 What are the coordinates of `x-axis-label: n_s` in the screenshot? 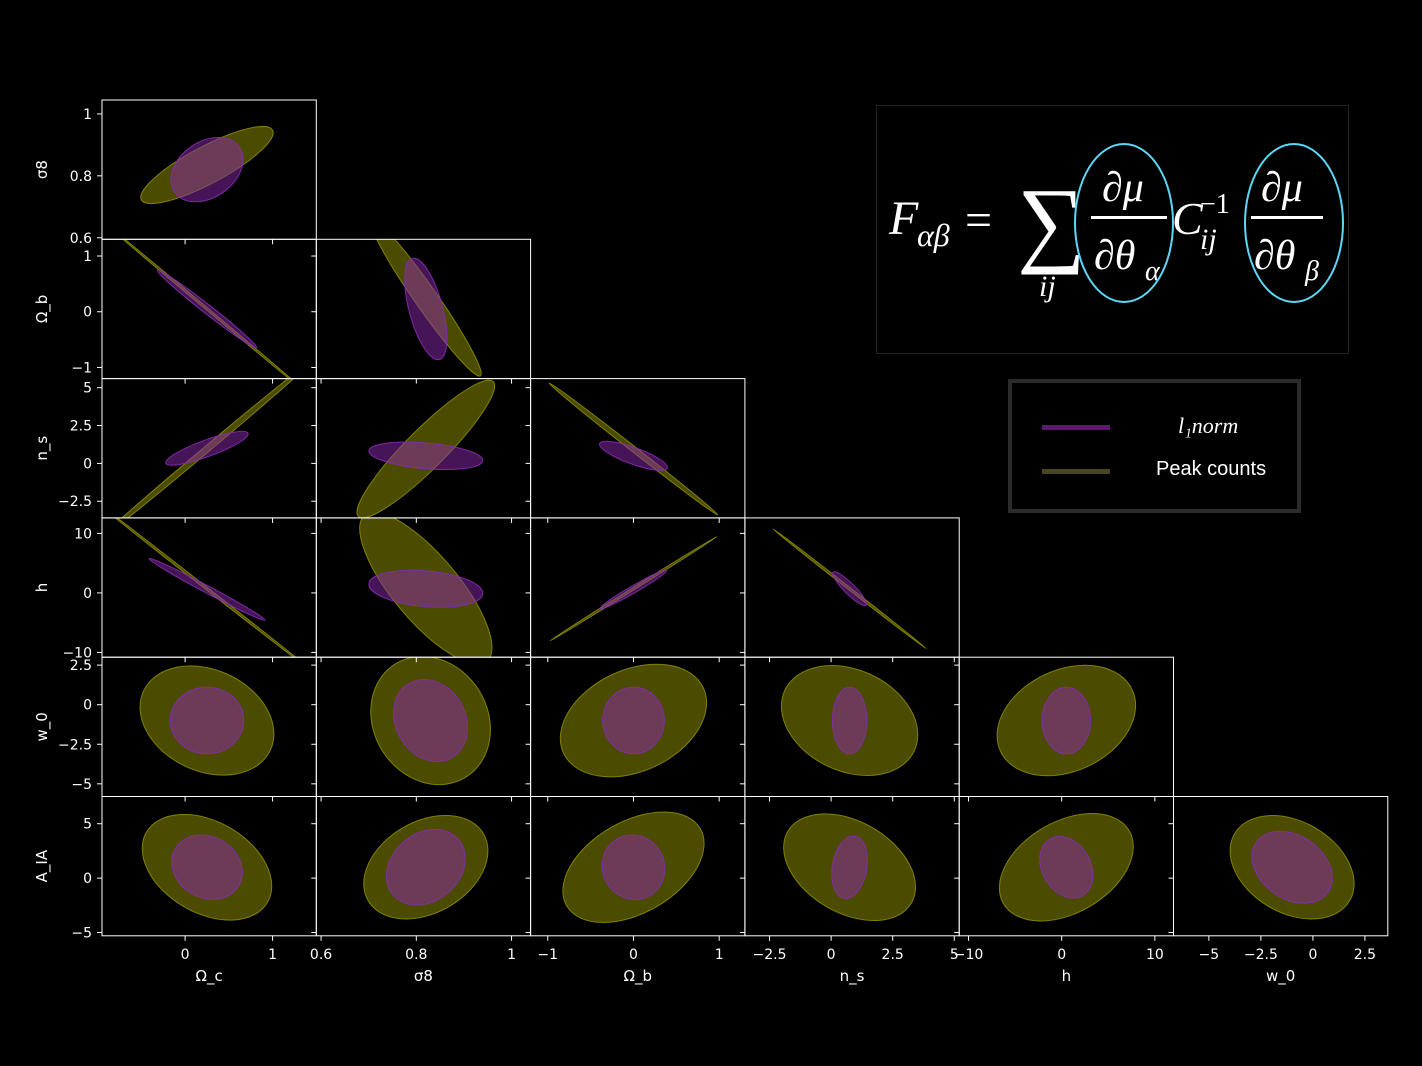 It's located at (852, 976).